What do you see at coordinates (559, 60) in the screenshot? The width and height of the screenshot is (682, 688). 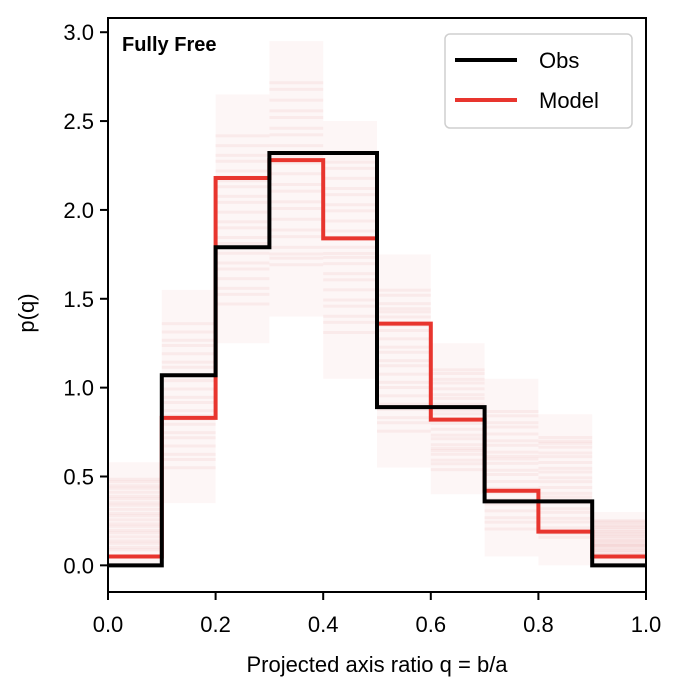 I see `legend-label-obs: Obs` at bounding box center [559, 60].